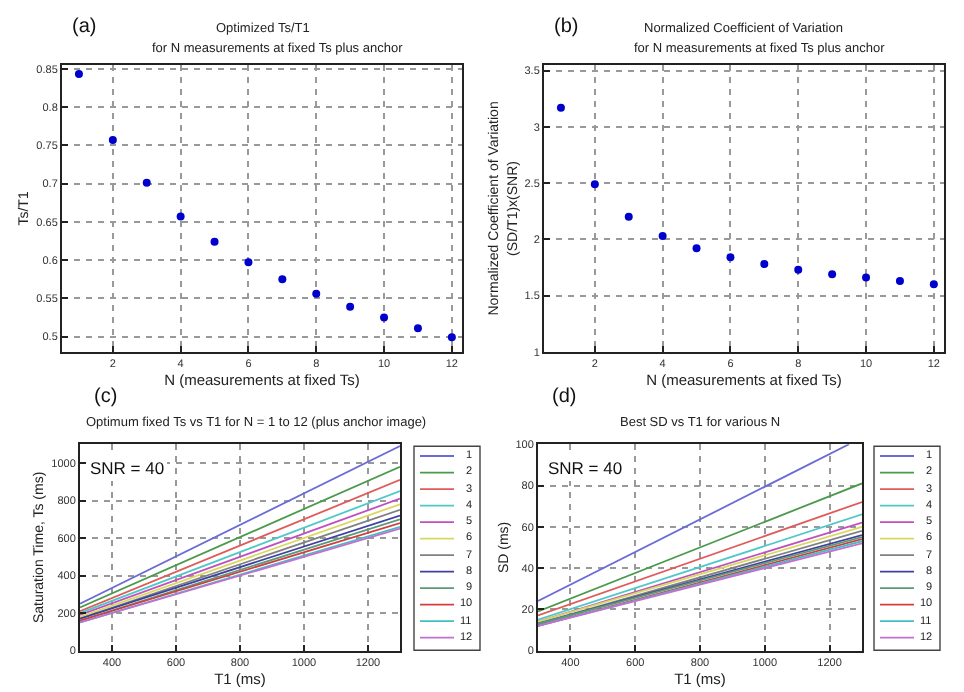 Image resolution: width=964 pixels, height=692 pixels. What do you see at coordinates (566, 27) in the screenshot?
I see `text: (b)` at bounding box center [566, 27].